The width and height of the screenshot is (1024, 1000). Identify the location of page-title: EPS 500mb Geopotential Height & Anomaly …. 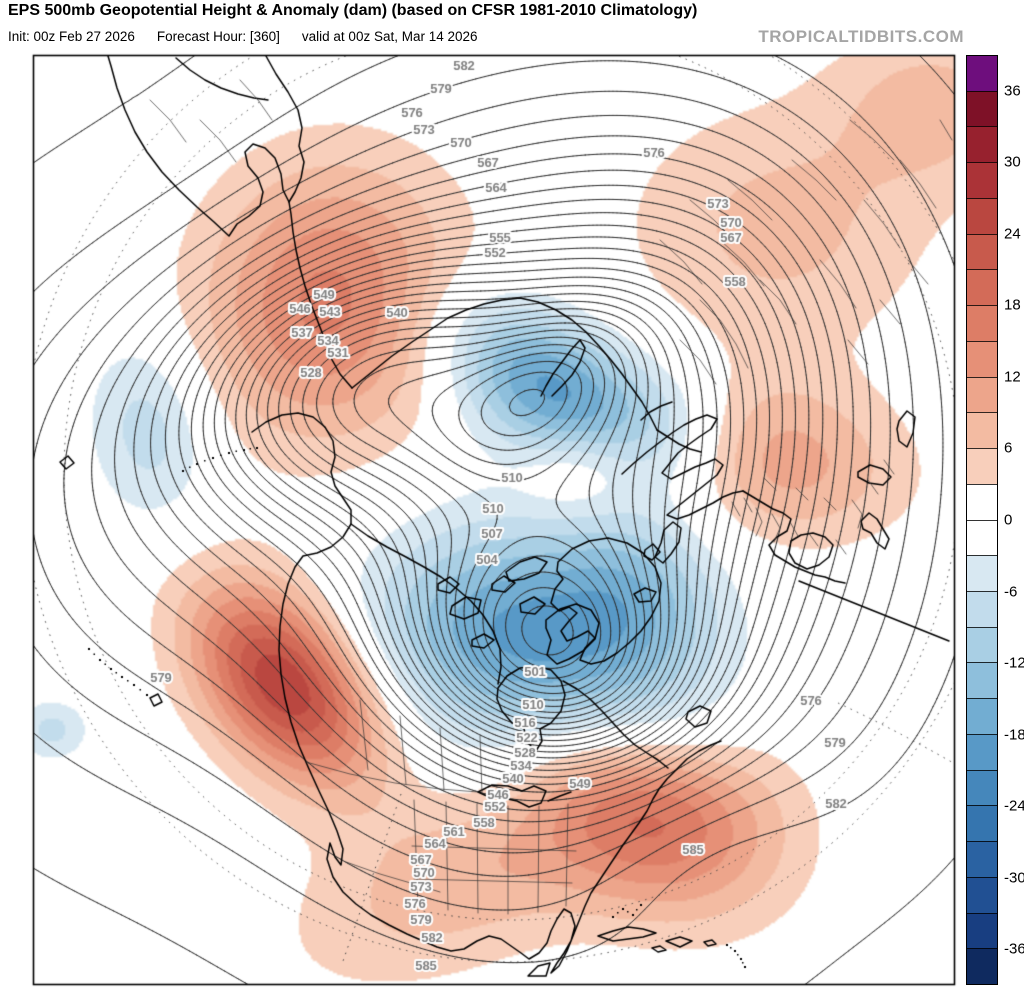
(353, 10).